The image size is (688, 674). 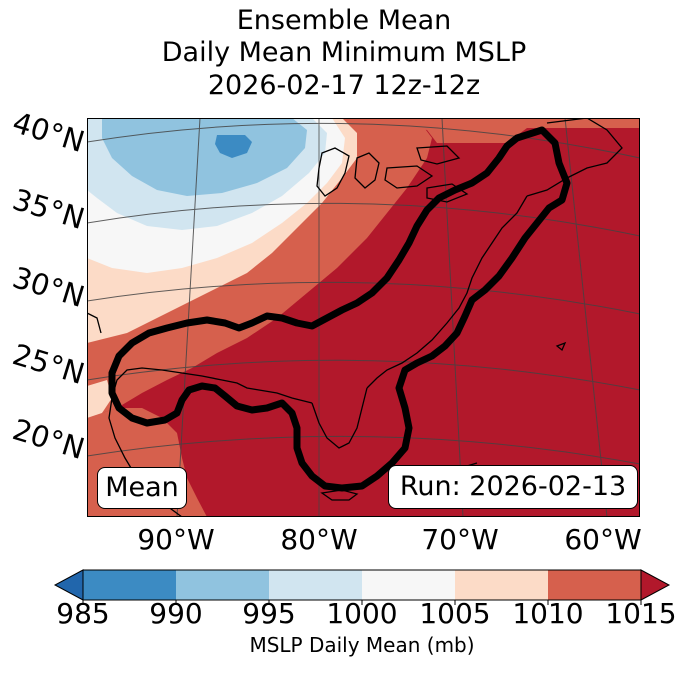 I want to click on field-990-band, so click(x=204, y=157).